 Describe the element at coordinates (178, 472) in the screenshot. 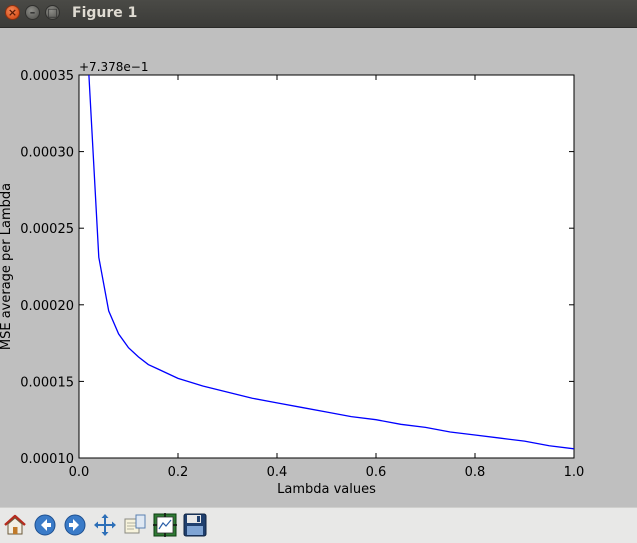

I see `x-tick-label: 0.2` at that location.